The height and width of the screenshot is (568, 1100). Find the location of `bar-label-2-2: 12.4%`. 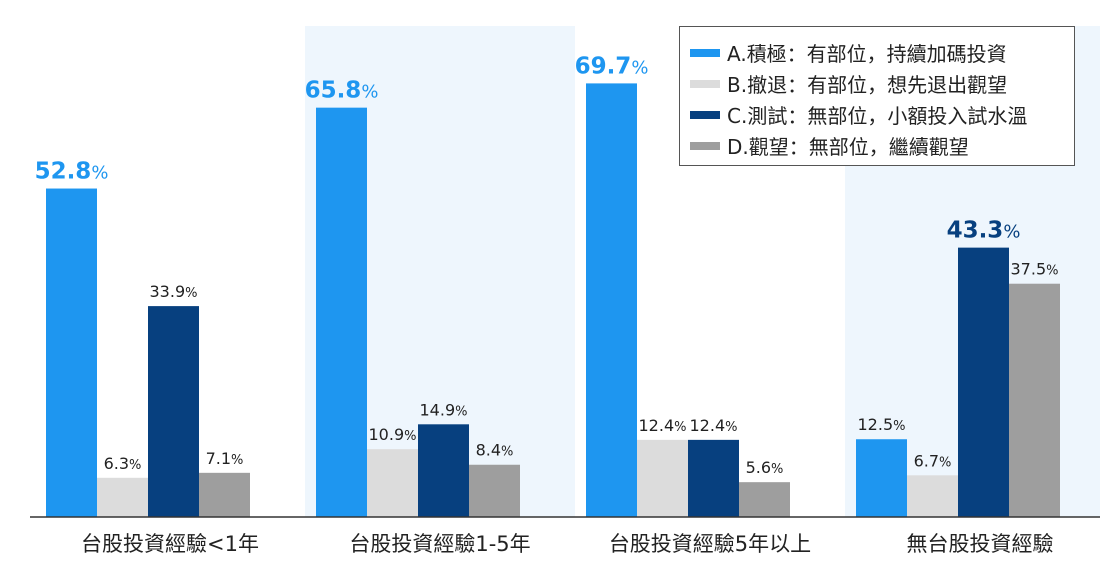

bar-label-2-2: 12.4% is located at coordinates (714, 425).